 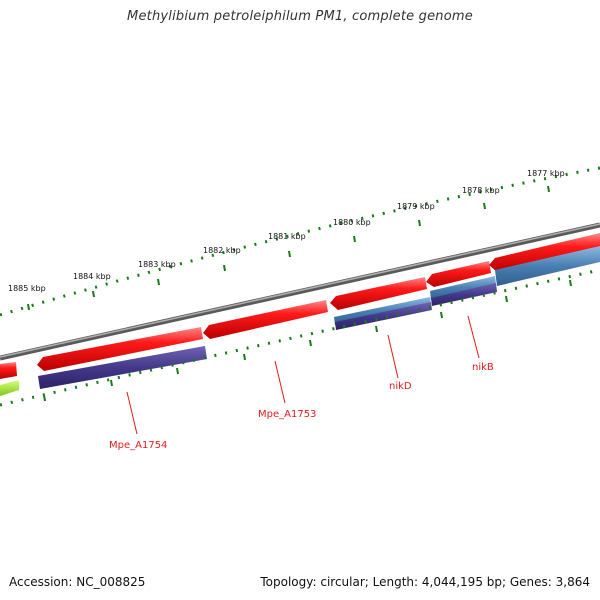 I want to click on scale-label: 1881 kbp, so click(x=287, y=236).